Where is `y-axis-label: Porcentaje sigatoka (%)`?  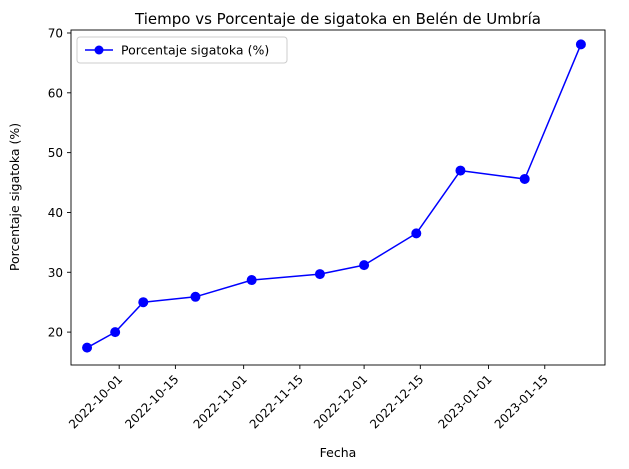
y-axis-label: Porcentaje sigatoka (%) is located at coordinates (14, 197).